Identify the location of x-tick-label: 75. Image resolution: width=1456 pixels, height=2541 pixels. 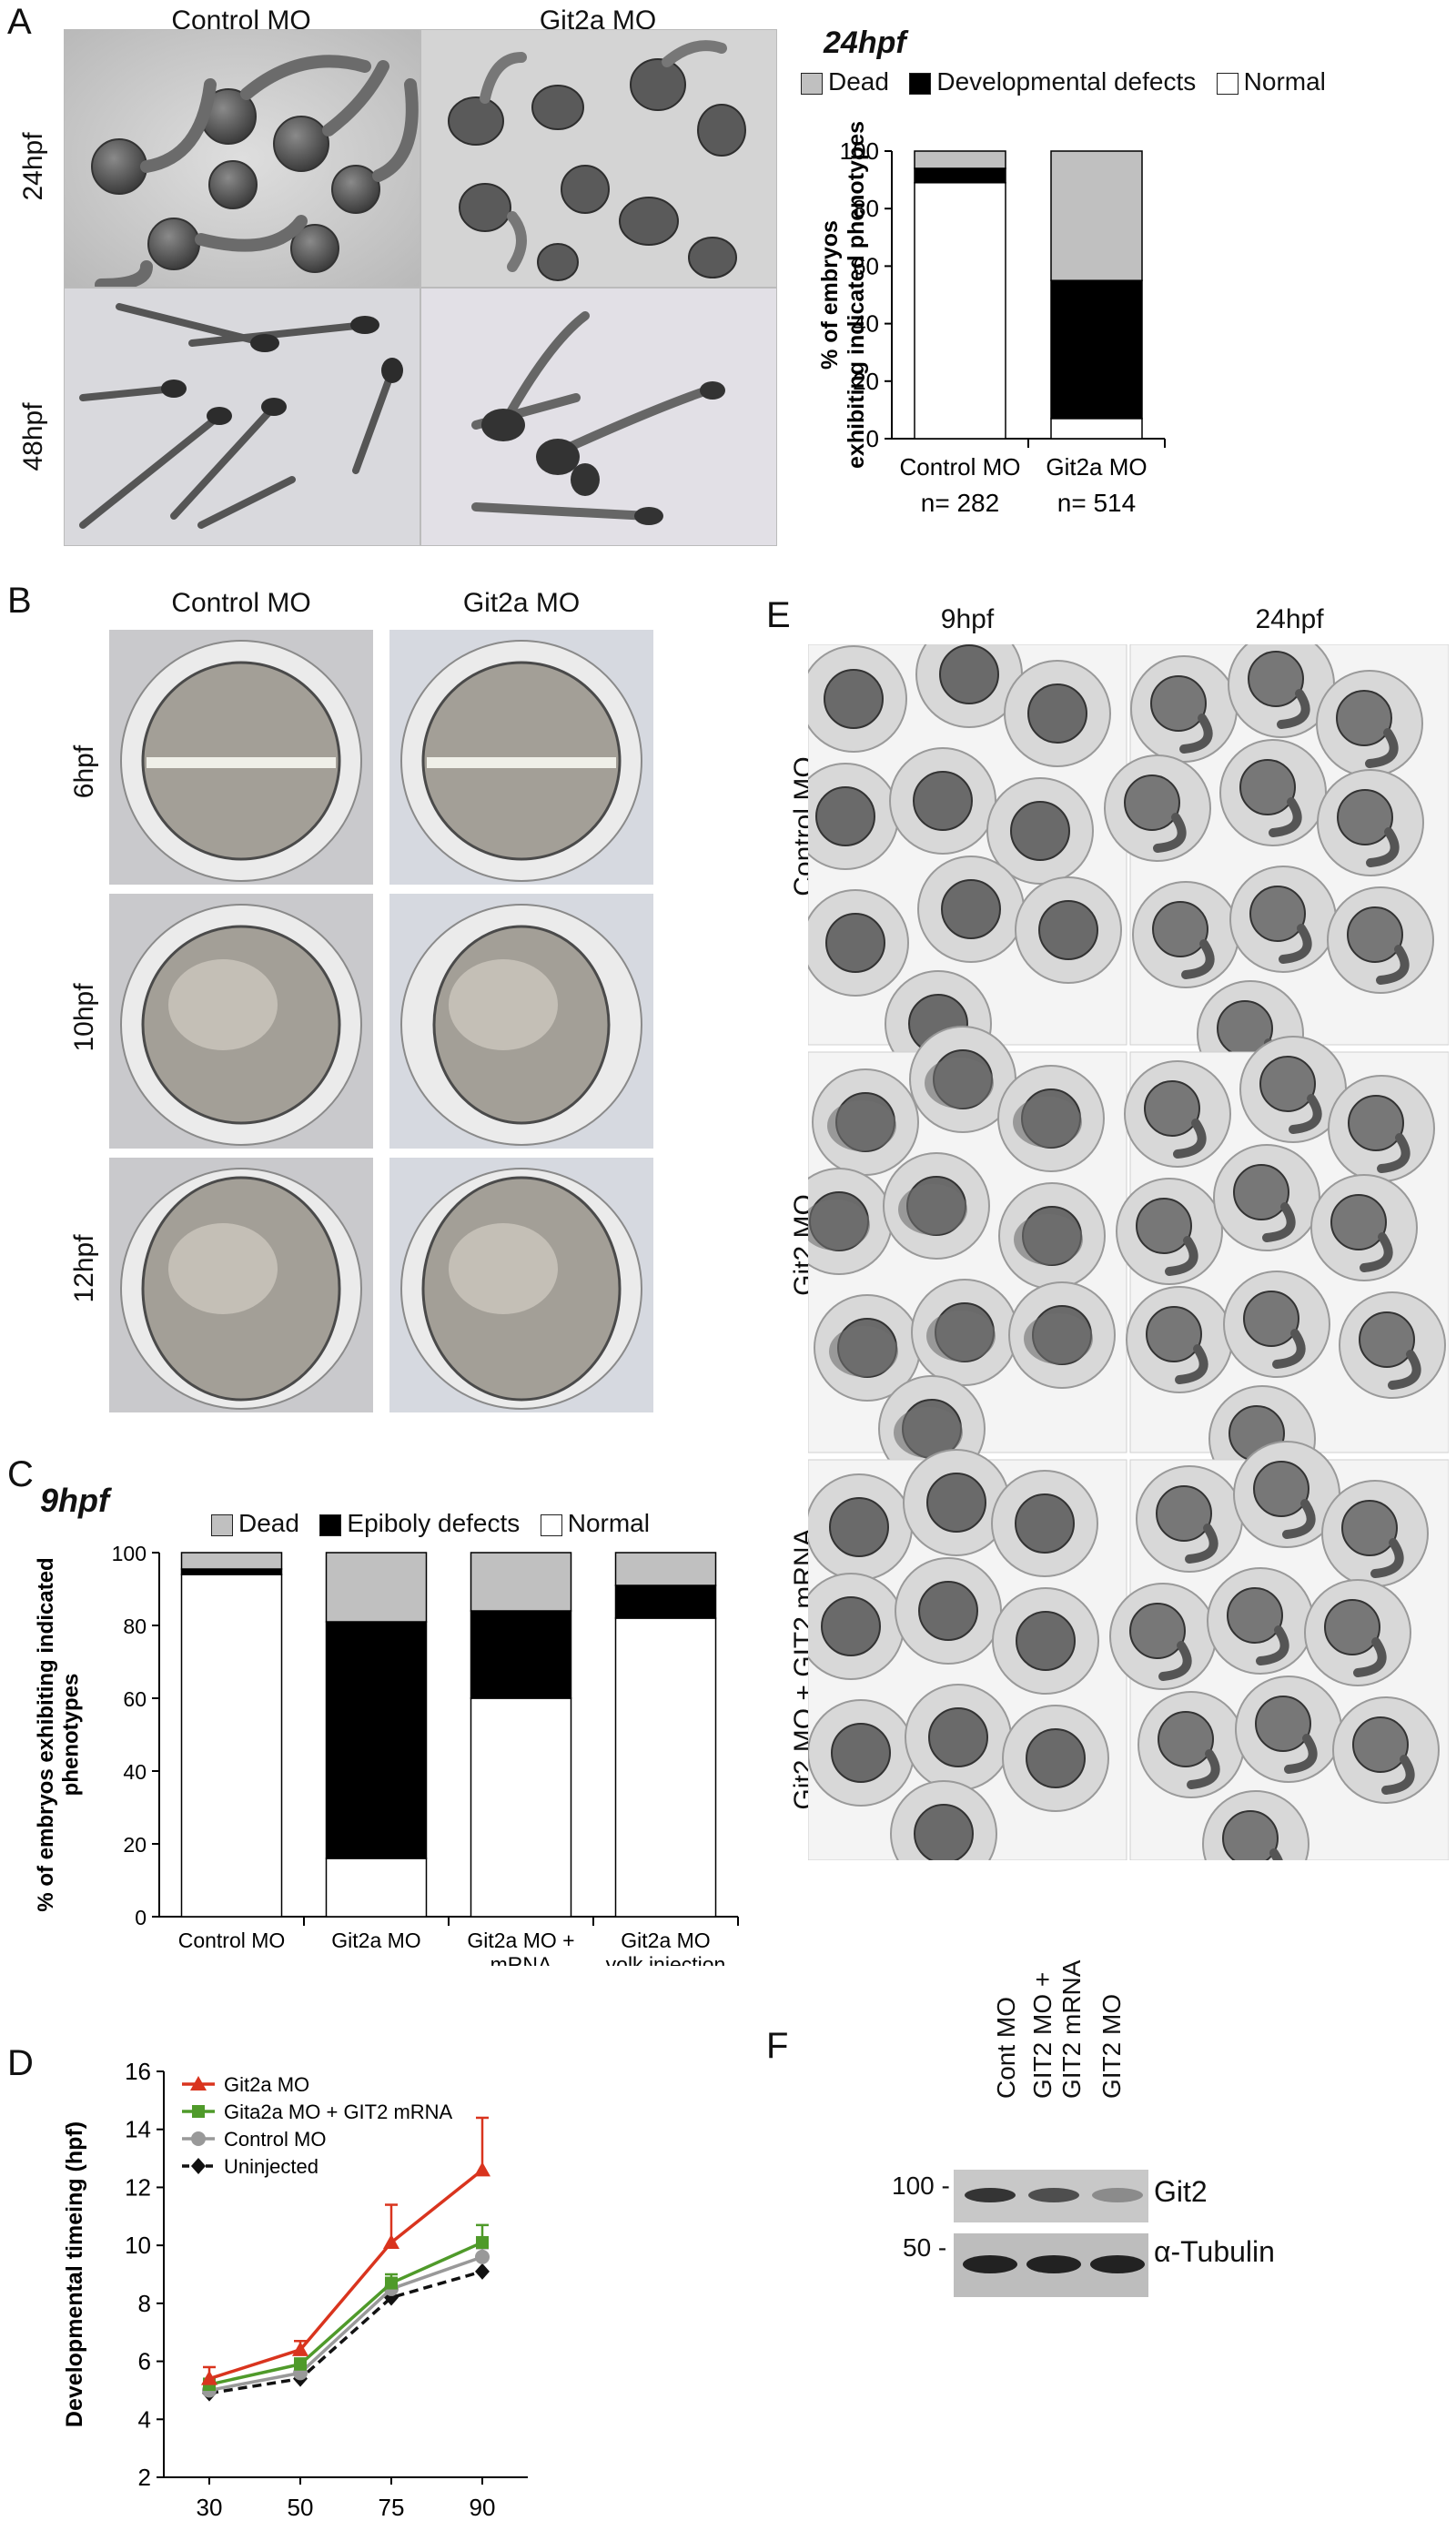
(392, 2507).